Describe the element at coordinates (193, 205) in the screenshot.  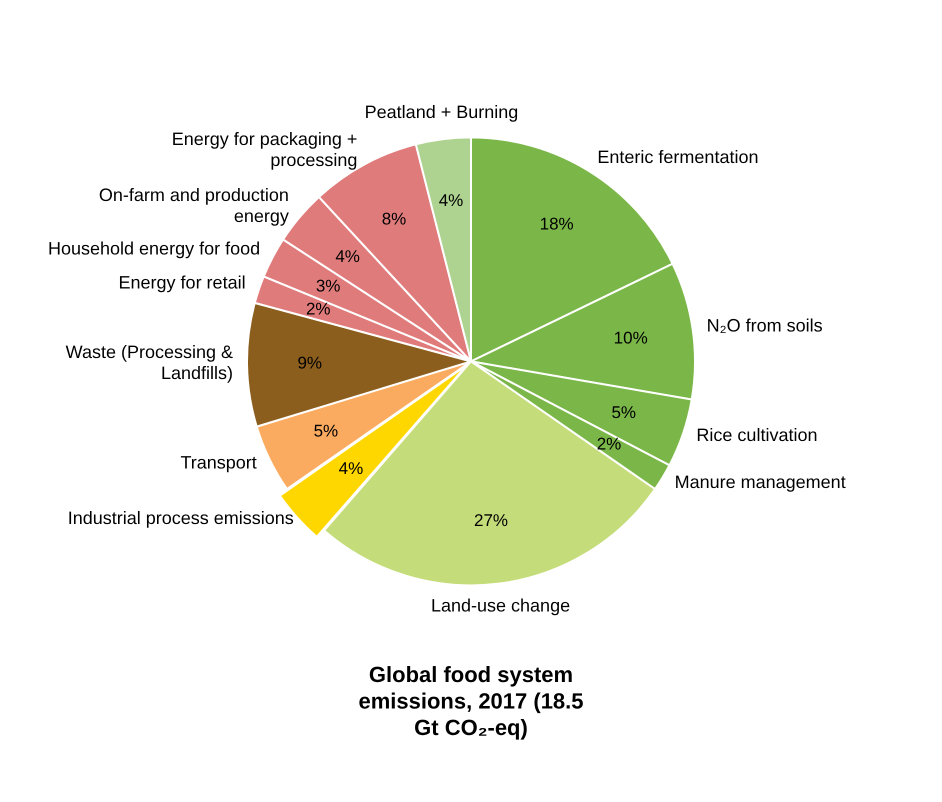
I see `slice-label: On-farm and production energy` at that location.